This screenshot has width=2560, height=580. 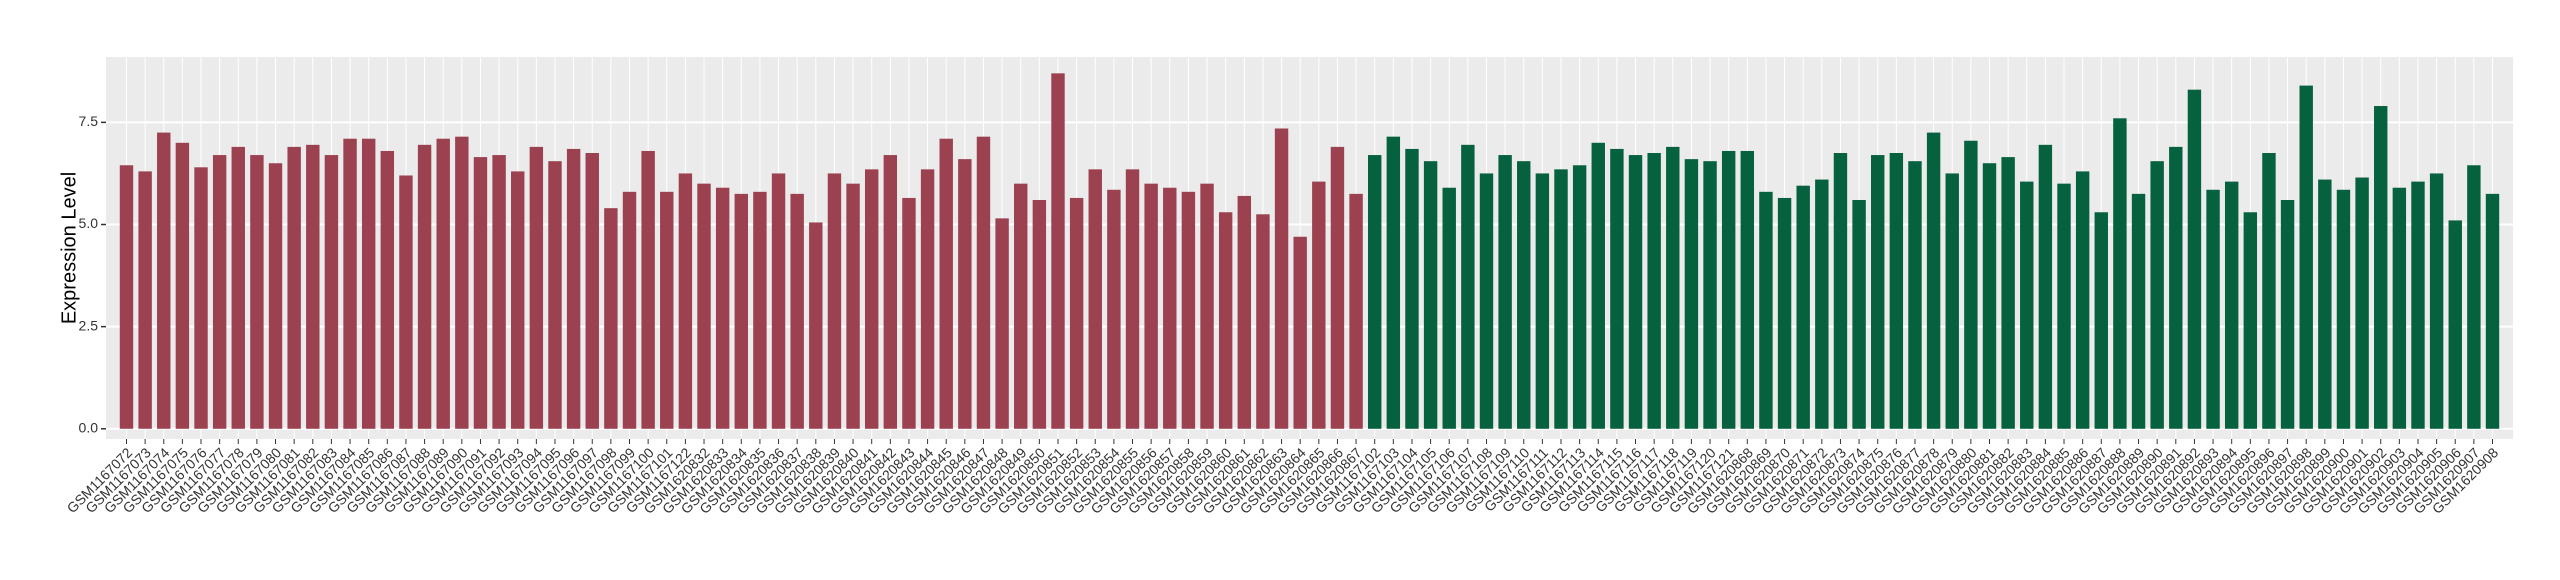 What do you see at coordinates (89, 325) in the screenshot?
I see `y-tick-label: 2.5` at bounding box center [89, 325].